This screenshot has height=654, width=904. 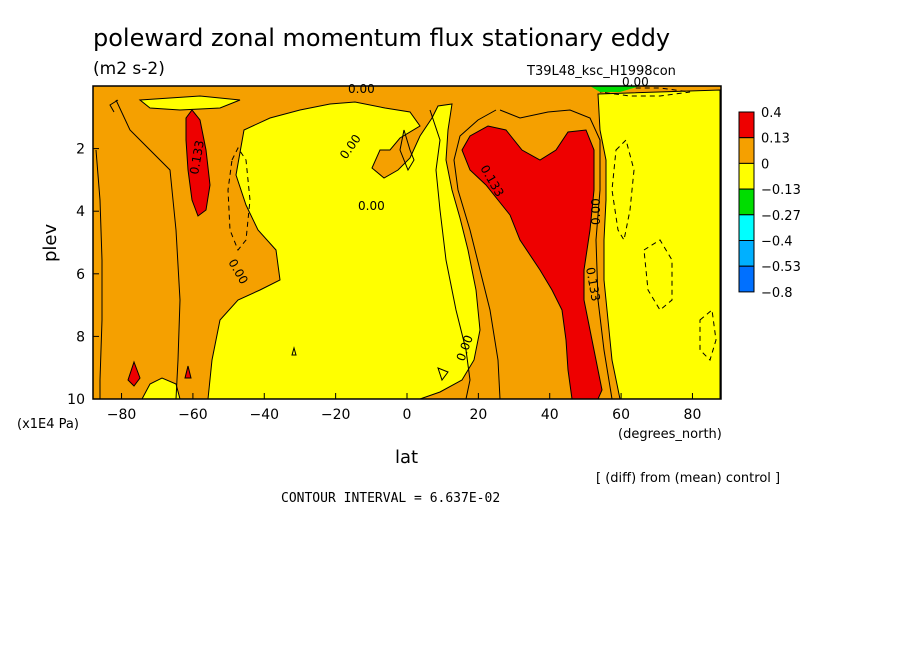 What do you see at coordinates (336, 415) in the screenshot?
I see `x-tick-label: −20` at bounding box center [336, 415].